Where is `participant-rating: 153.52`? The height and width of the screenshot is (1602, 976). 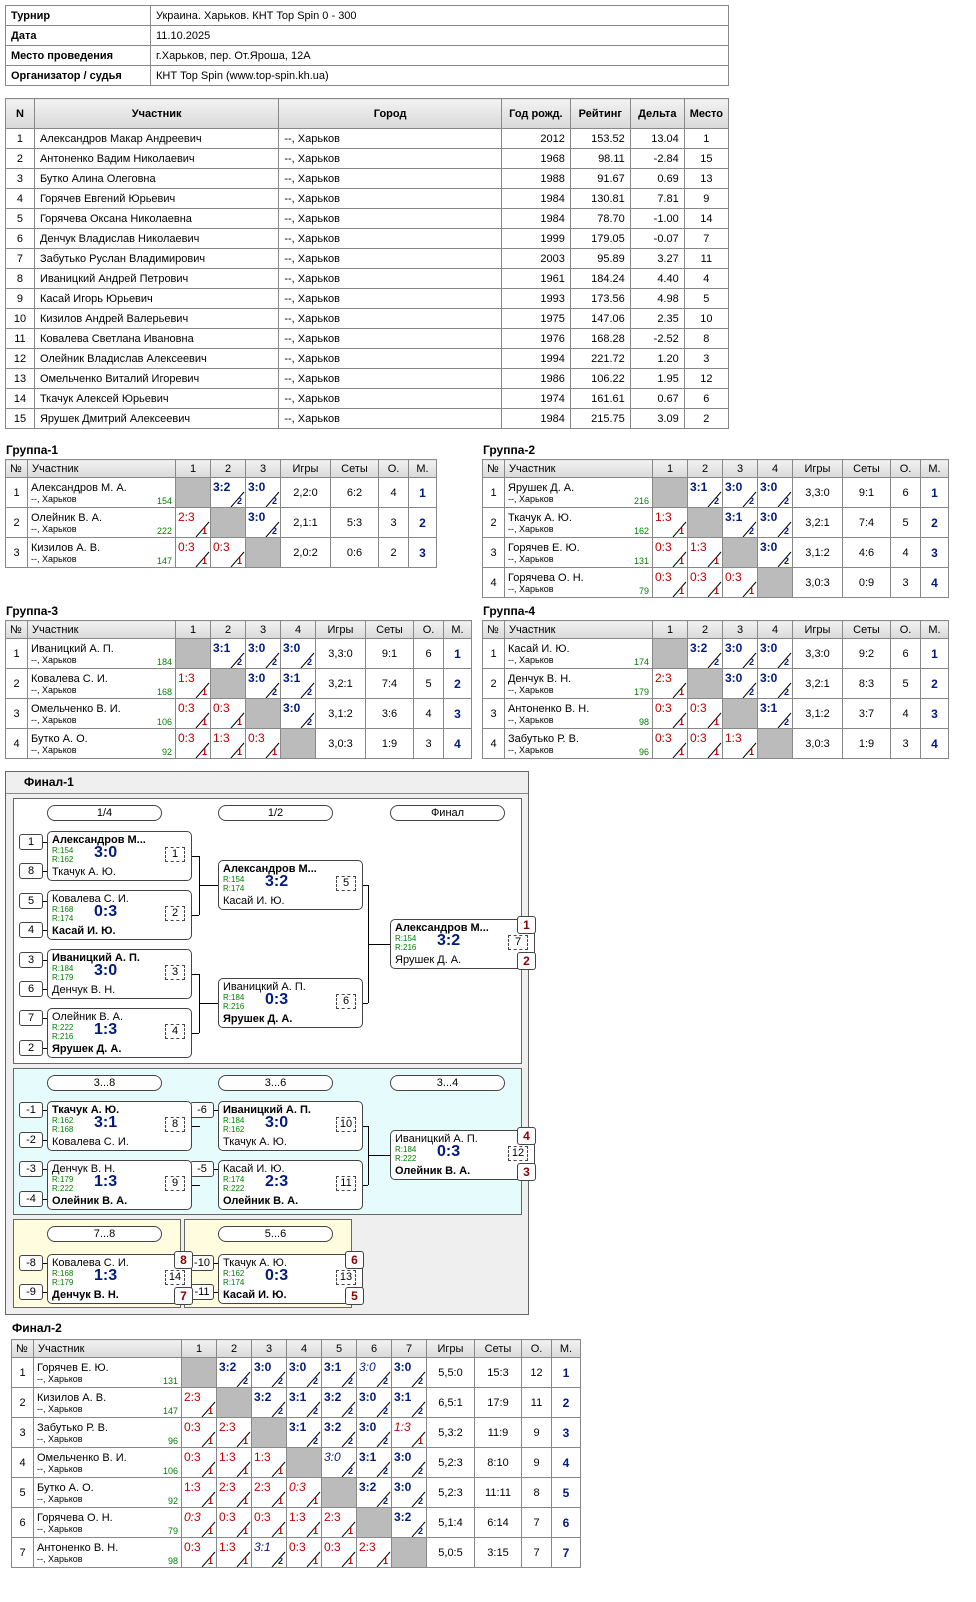 participant-rating: 153.52 is located at coordinates (600, 138).